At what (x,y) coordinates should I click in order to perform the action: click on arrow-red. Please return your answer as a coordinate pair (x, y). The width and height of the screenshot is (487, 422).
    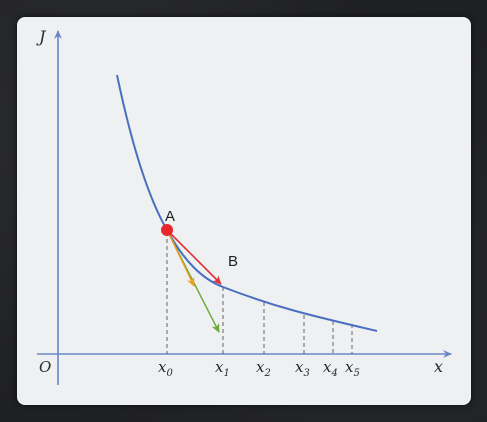
    Looking at the image, I should click on (194, 257).